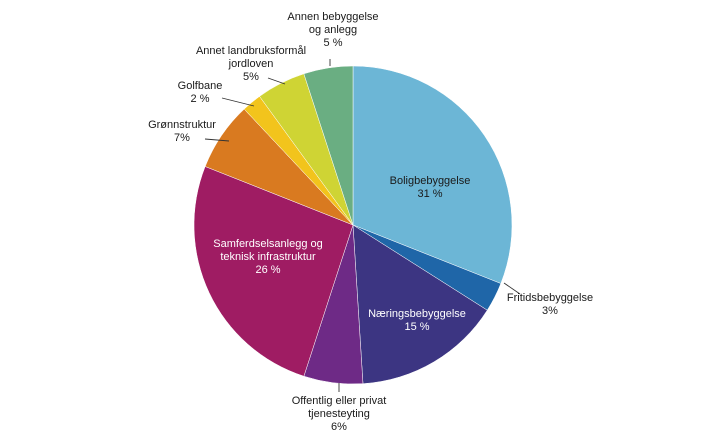  I want to click on slice-label-line: Golfbane, so click(200, 86).